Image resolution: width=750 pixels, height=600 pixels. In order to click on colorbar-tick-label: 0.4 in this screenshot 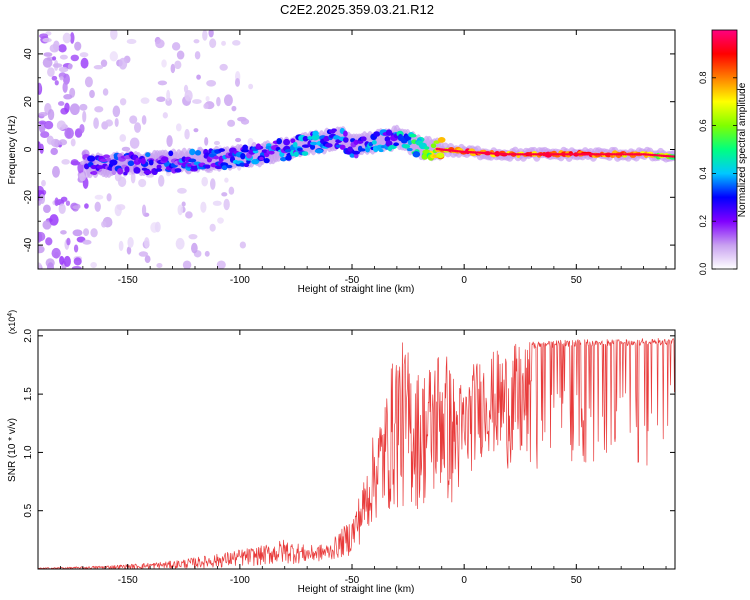, I will do `click(703, 173)`.